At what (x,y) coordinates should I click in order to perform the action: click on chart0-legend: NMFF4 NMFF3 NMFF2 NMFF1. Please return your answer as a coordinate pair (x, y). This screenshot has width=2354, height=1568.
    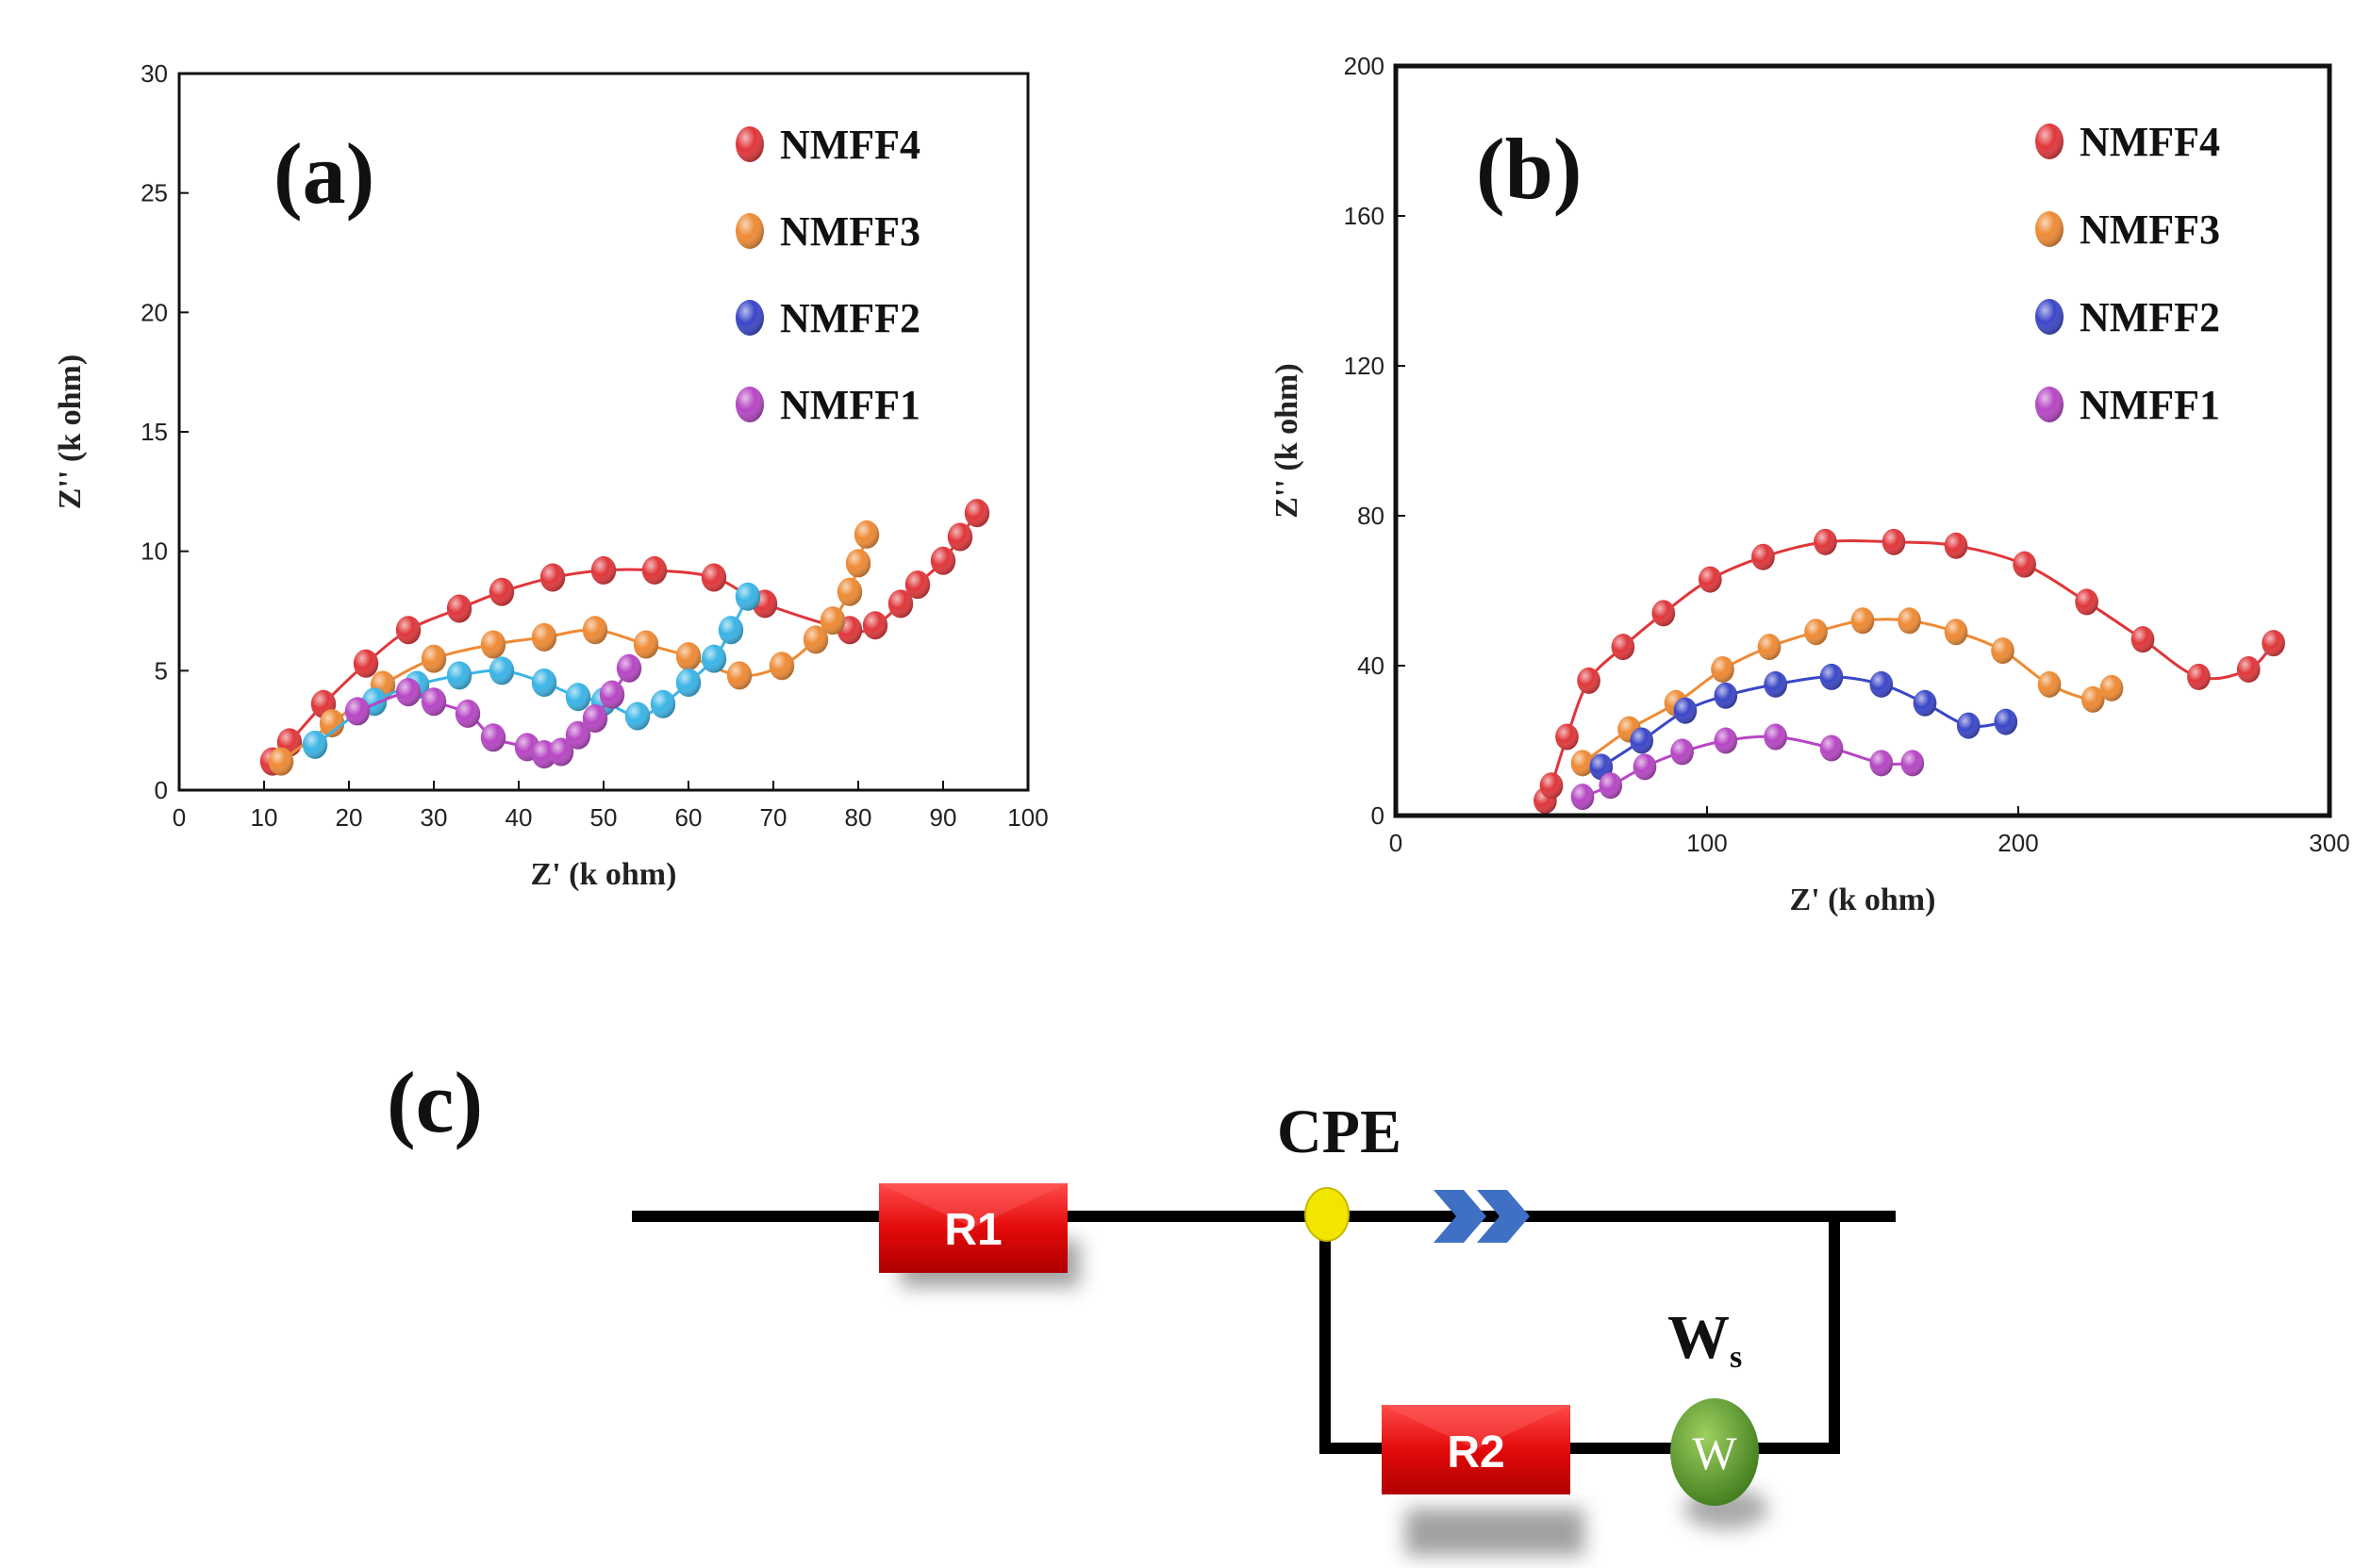
    Looking at the image, I should click on (828, 275).